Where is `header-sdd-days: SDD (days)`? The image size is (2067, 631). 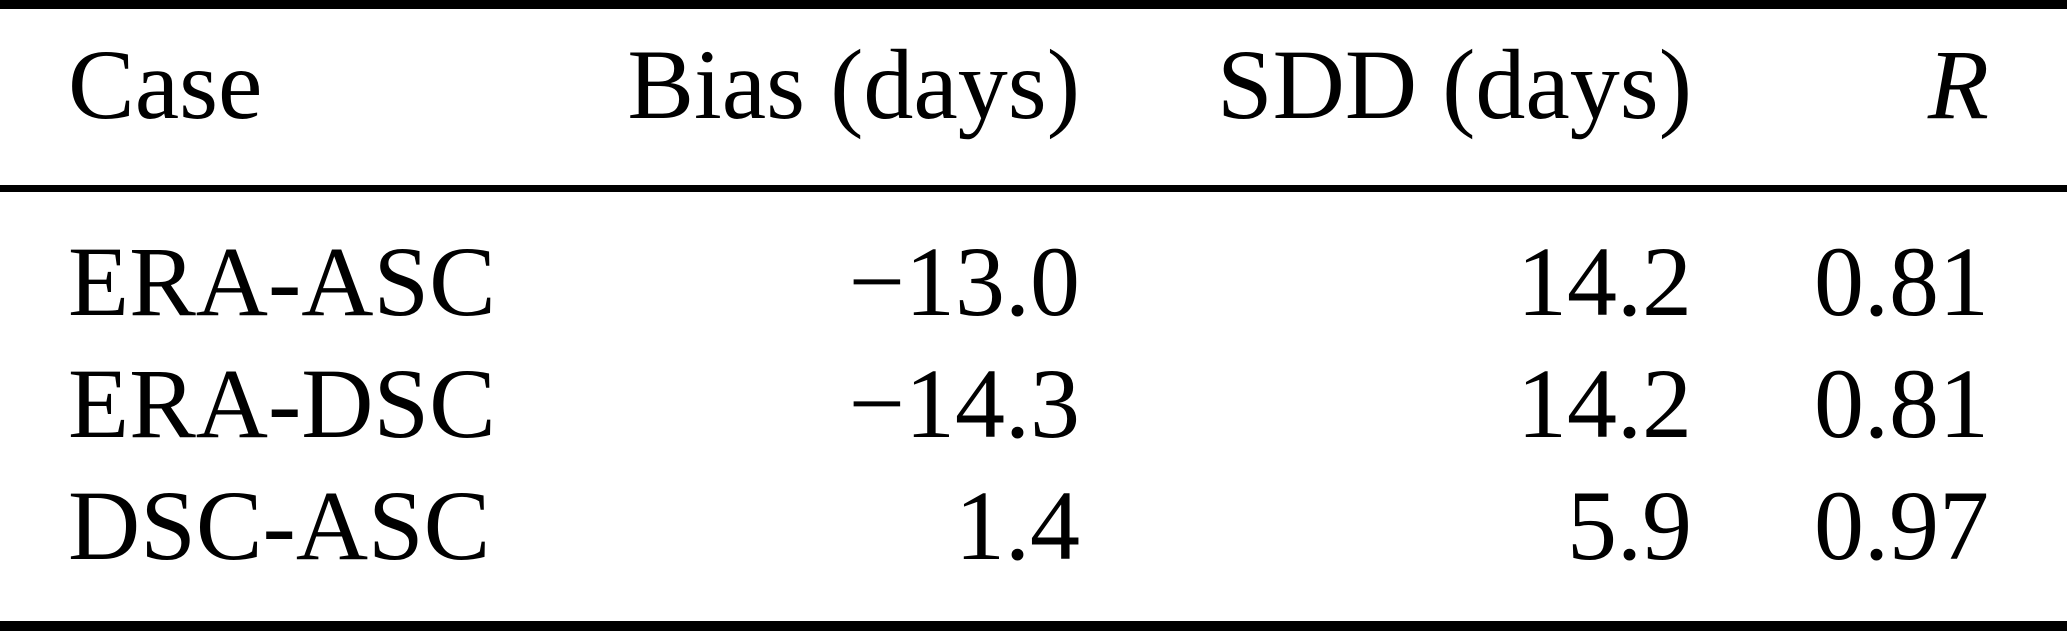 header-sdd-days: SDD (days) is located at coordinates (1454, 84).